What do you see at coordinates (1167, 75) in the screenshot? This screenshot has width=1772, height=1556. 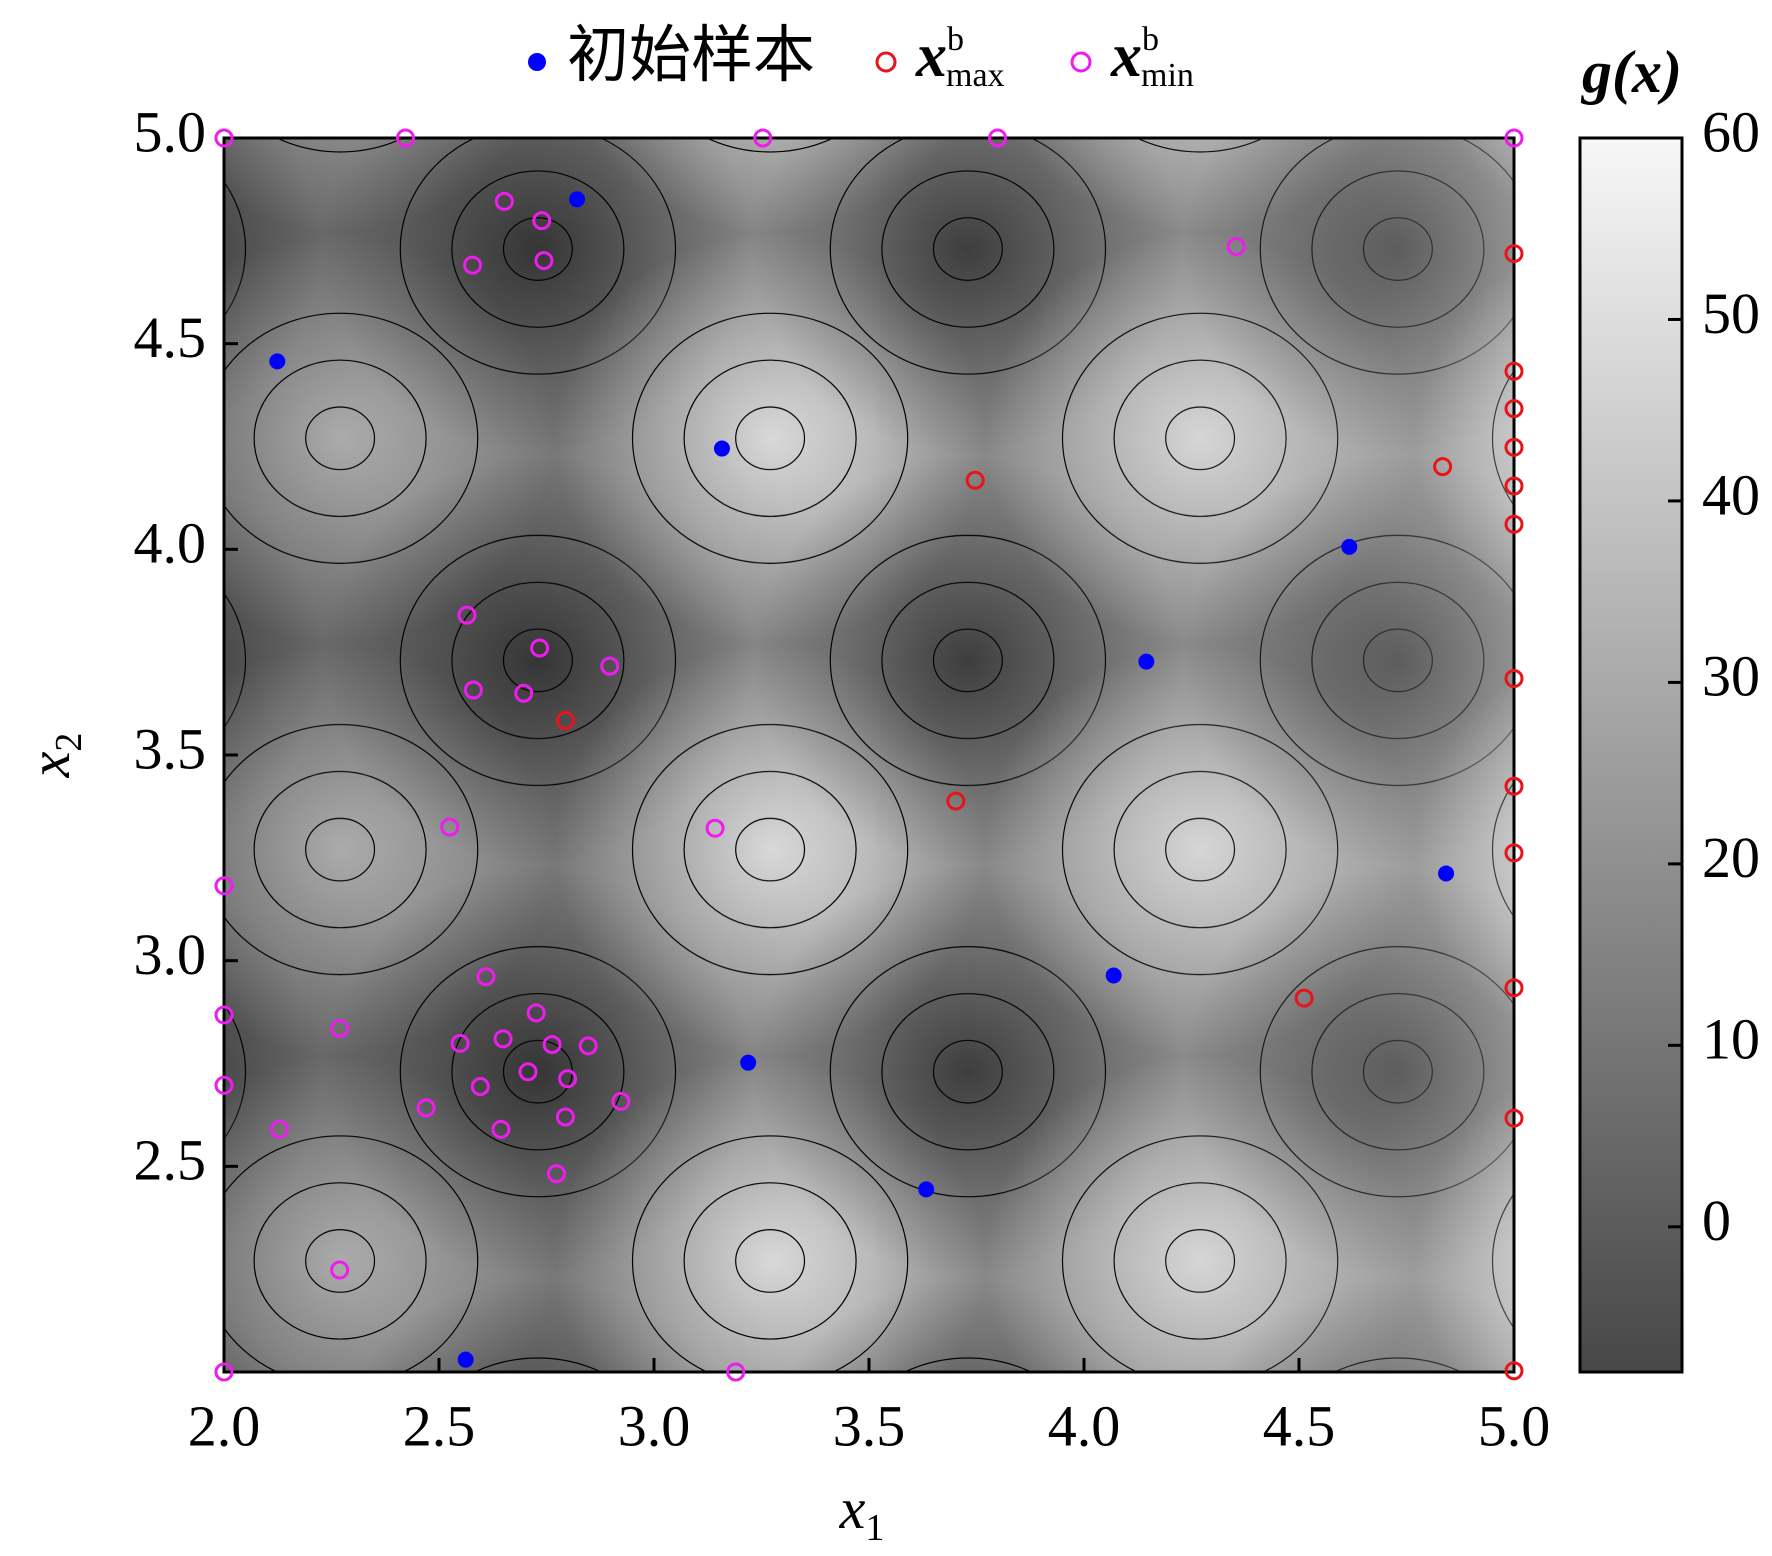 I see `legend-label-sub: min` at bounding box center [1167, 75].